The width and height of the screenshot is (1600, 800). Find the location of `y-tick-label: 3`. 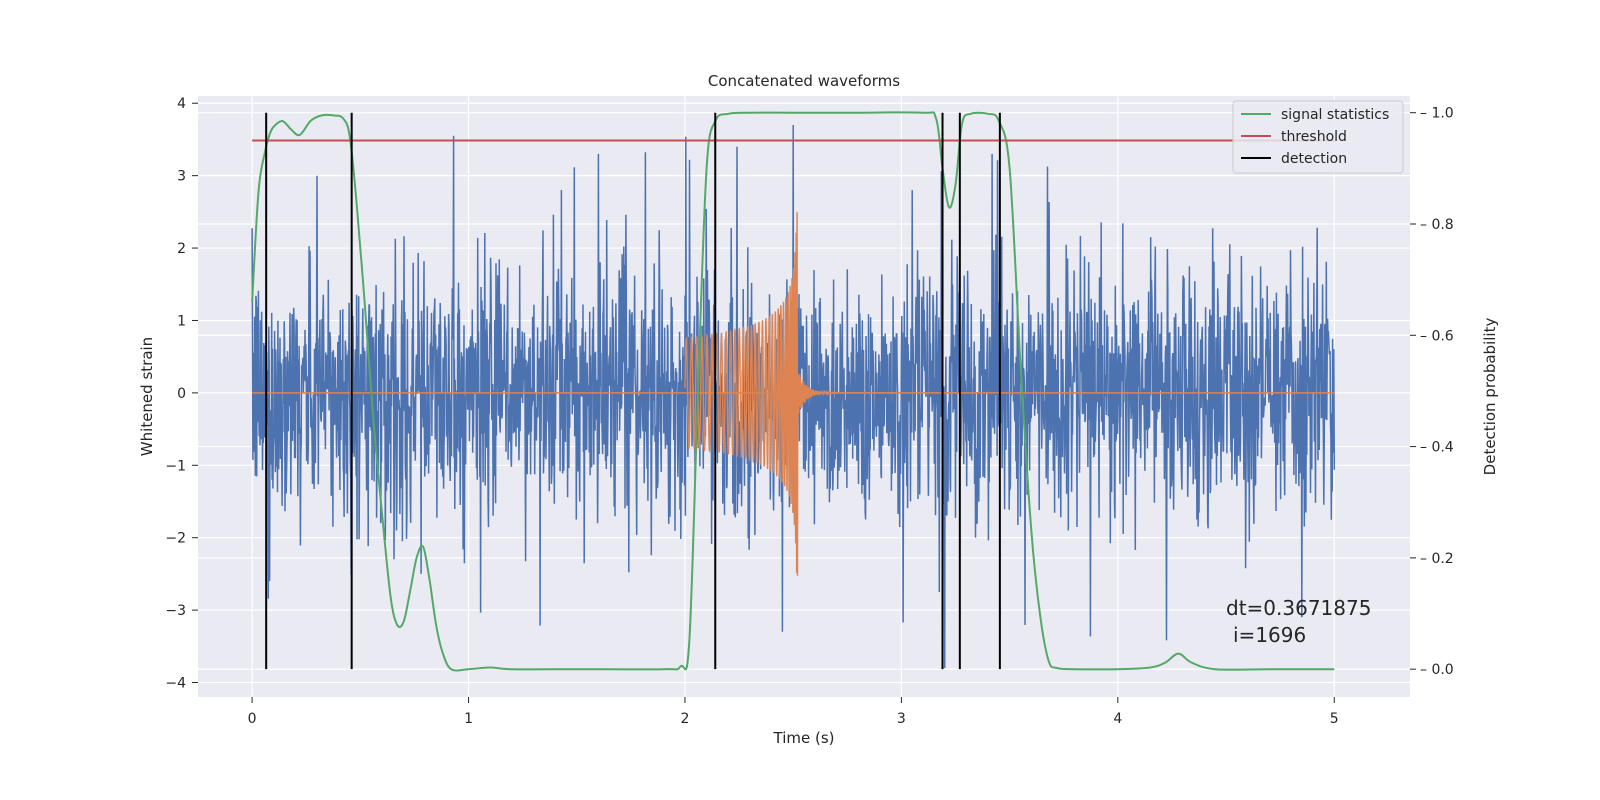

y-tick-label: 3 is located at coordinates (181, 177).